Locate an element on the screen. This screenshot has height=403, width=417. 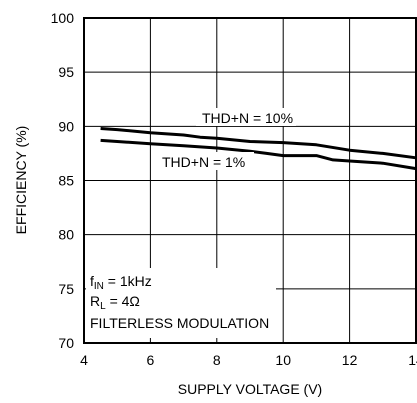
series-label-thdn-1: THD+N = 1% is located at coordinates (203, 162).